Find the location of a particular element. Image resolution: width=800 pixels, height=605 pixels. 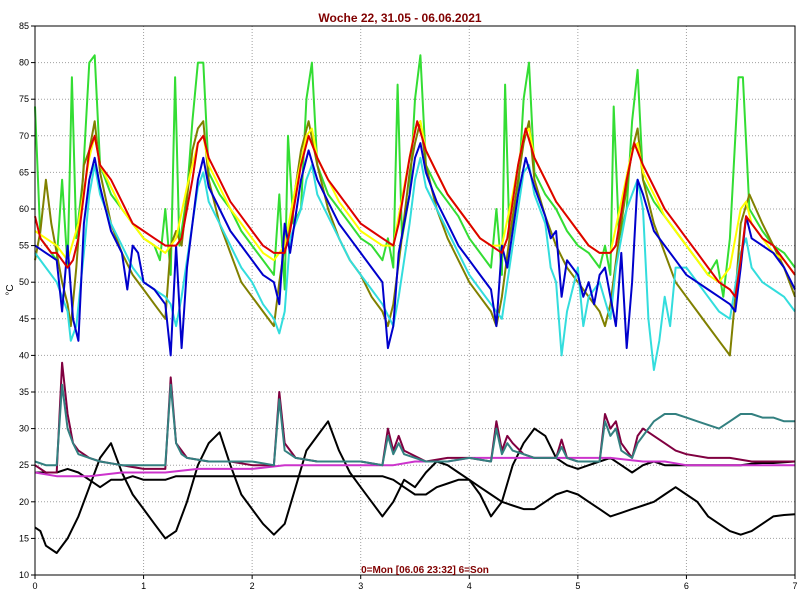

y-tick-label: 85 is located at coordinates (24, 26).